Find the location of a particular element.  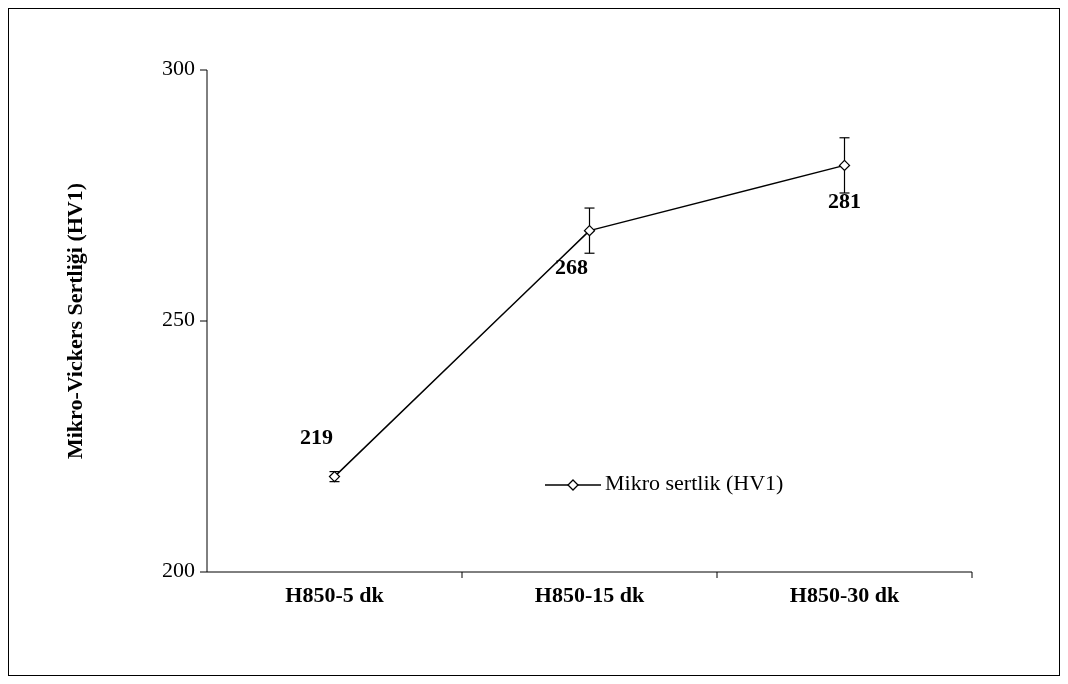

y-tick-label: 200 is located at coordinates (178, 570).